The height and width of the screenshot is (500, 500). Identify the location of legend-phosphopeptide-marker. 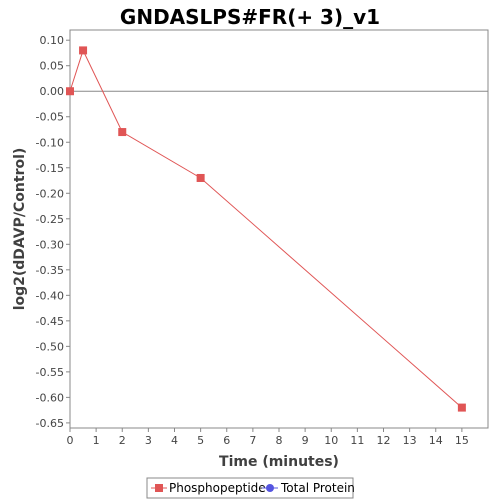
(159, 488).